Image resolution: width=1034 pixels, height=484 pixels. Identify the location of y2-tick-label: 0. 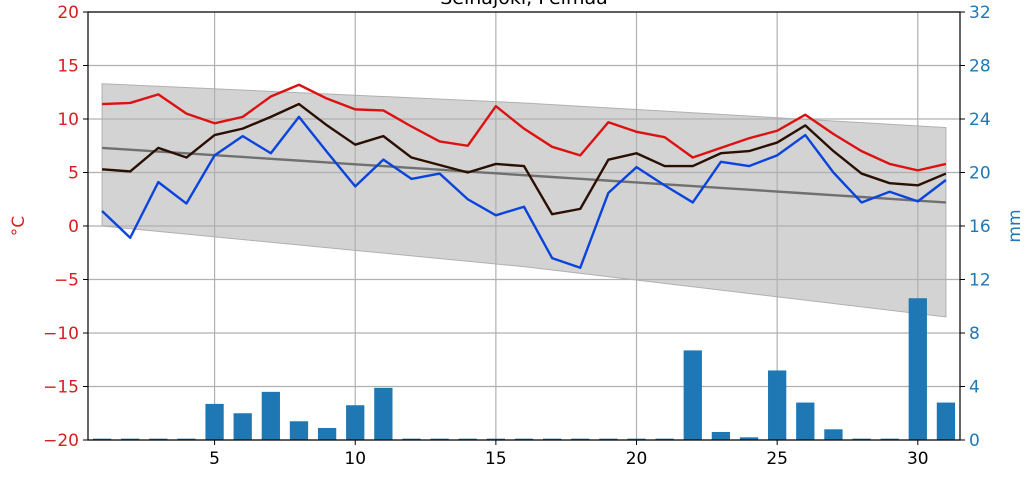
(974, 441).